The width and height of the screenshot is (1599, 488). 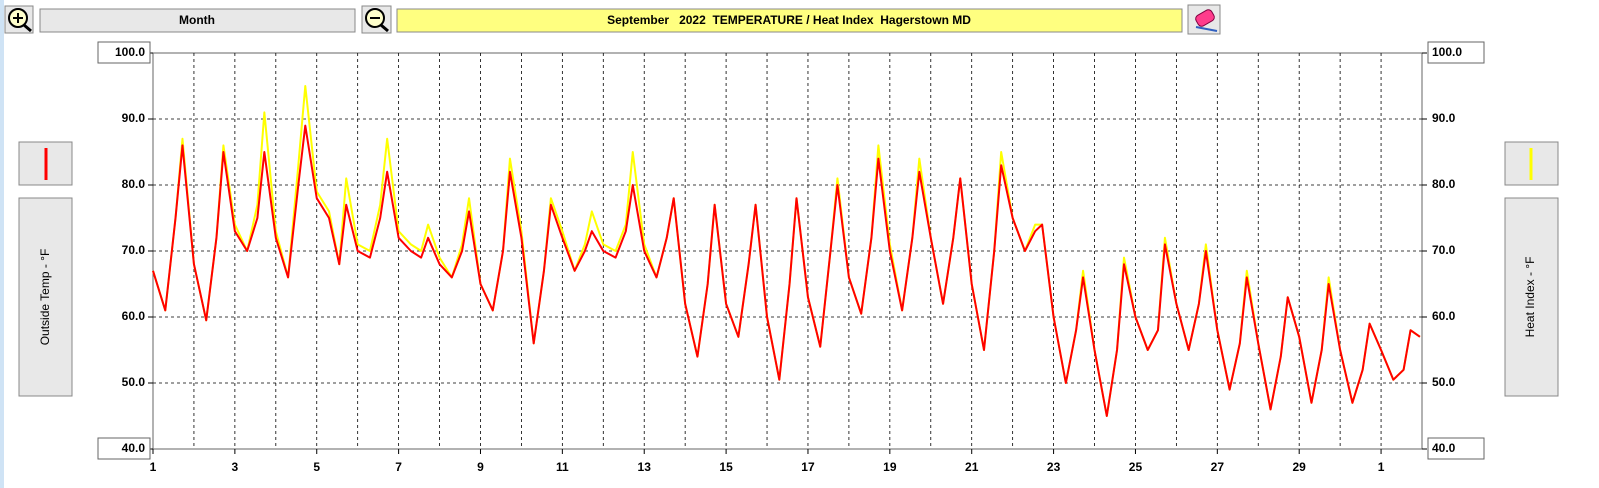 What do you see at coordinates (130, 52) in the screenshot?
I see `y-tick-label: 100.0` at bounding box center [130, 52].